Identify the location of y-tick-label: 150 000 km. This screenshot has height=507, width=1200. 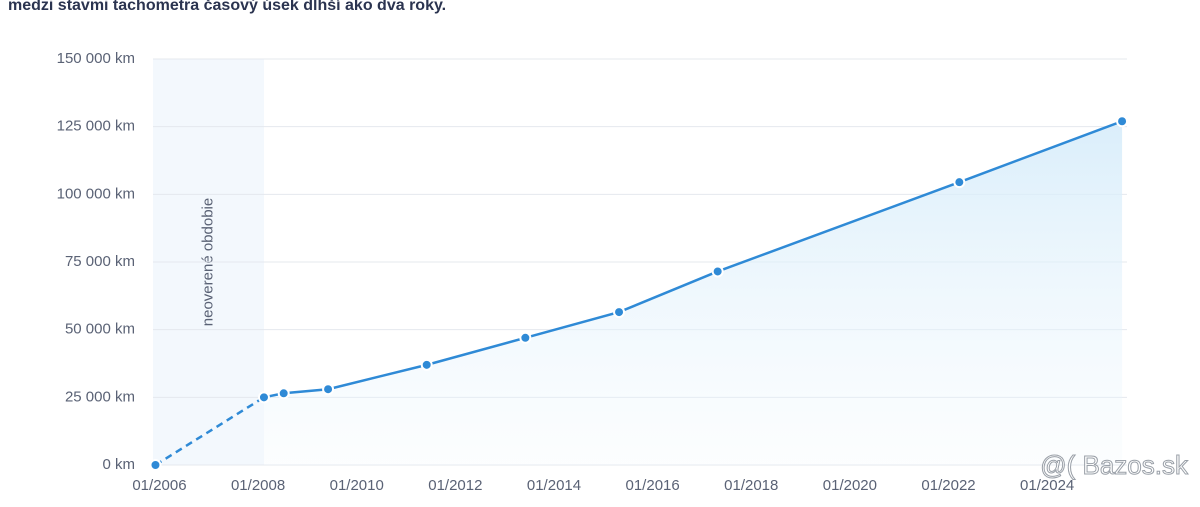
(96, 58).